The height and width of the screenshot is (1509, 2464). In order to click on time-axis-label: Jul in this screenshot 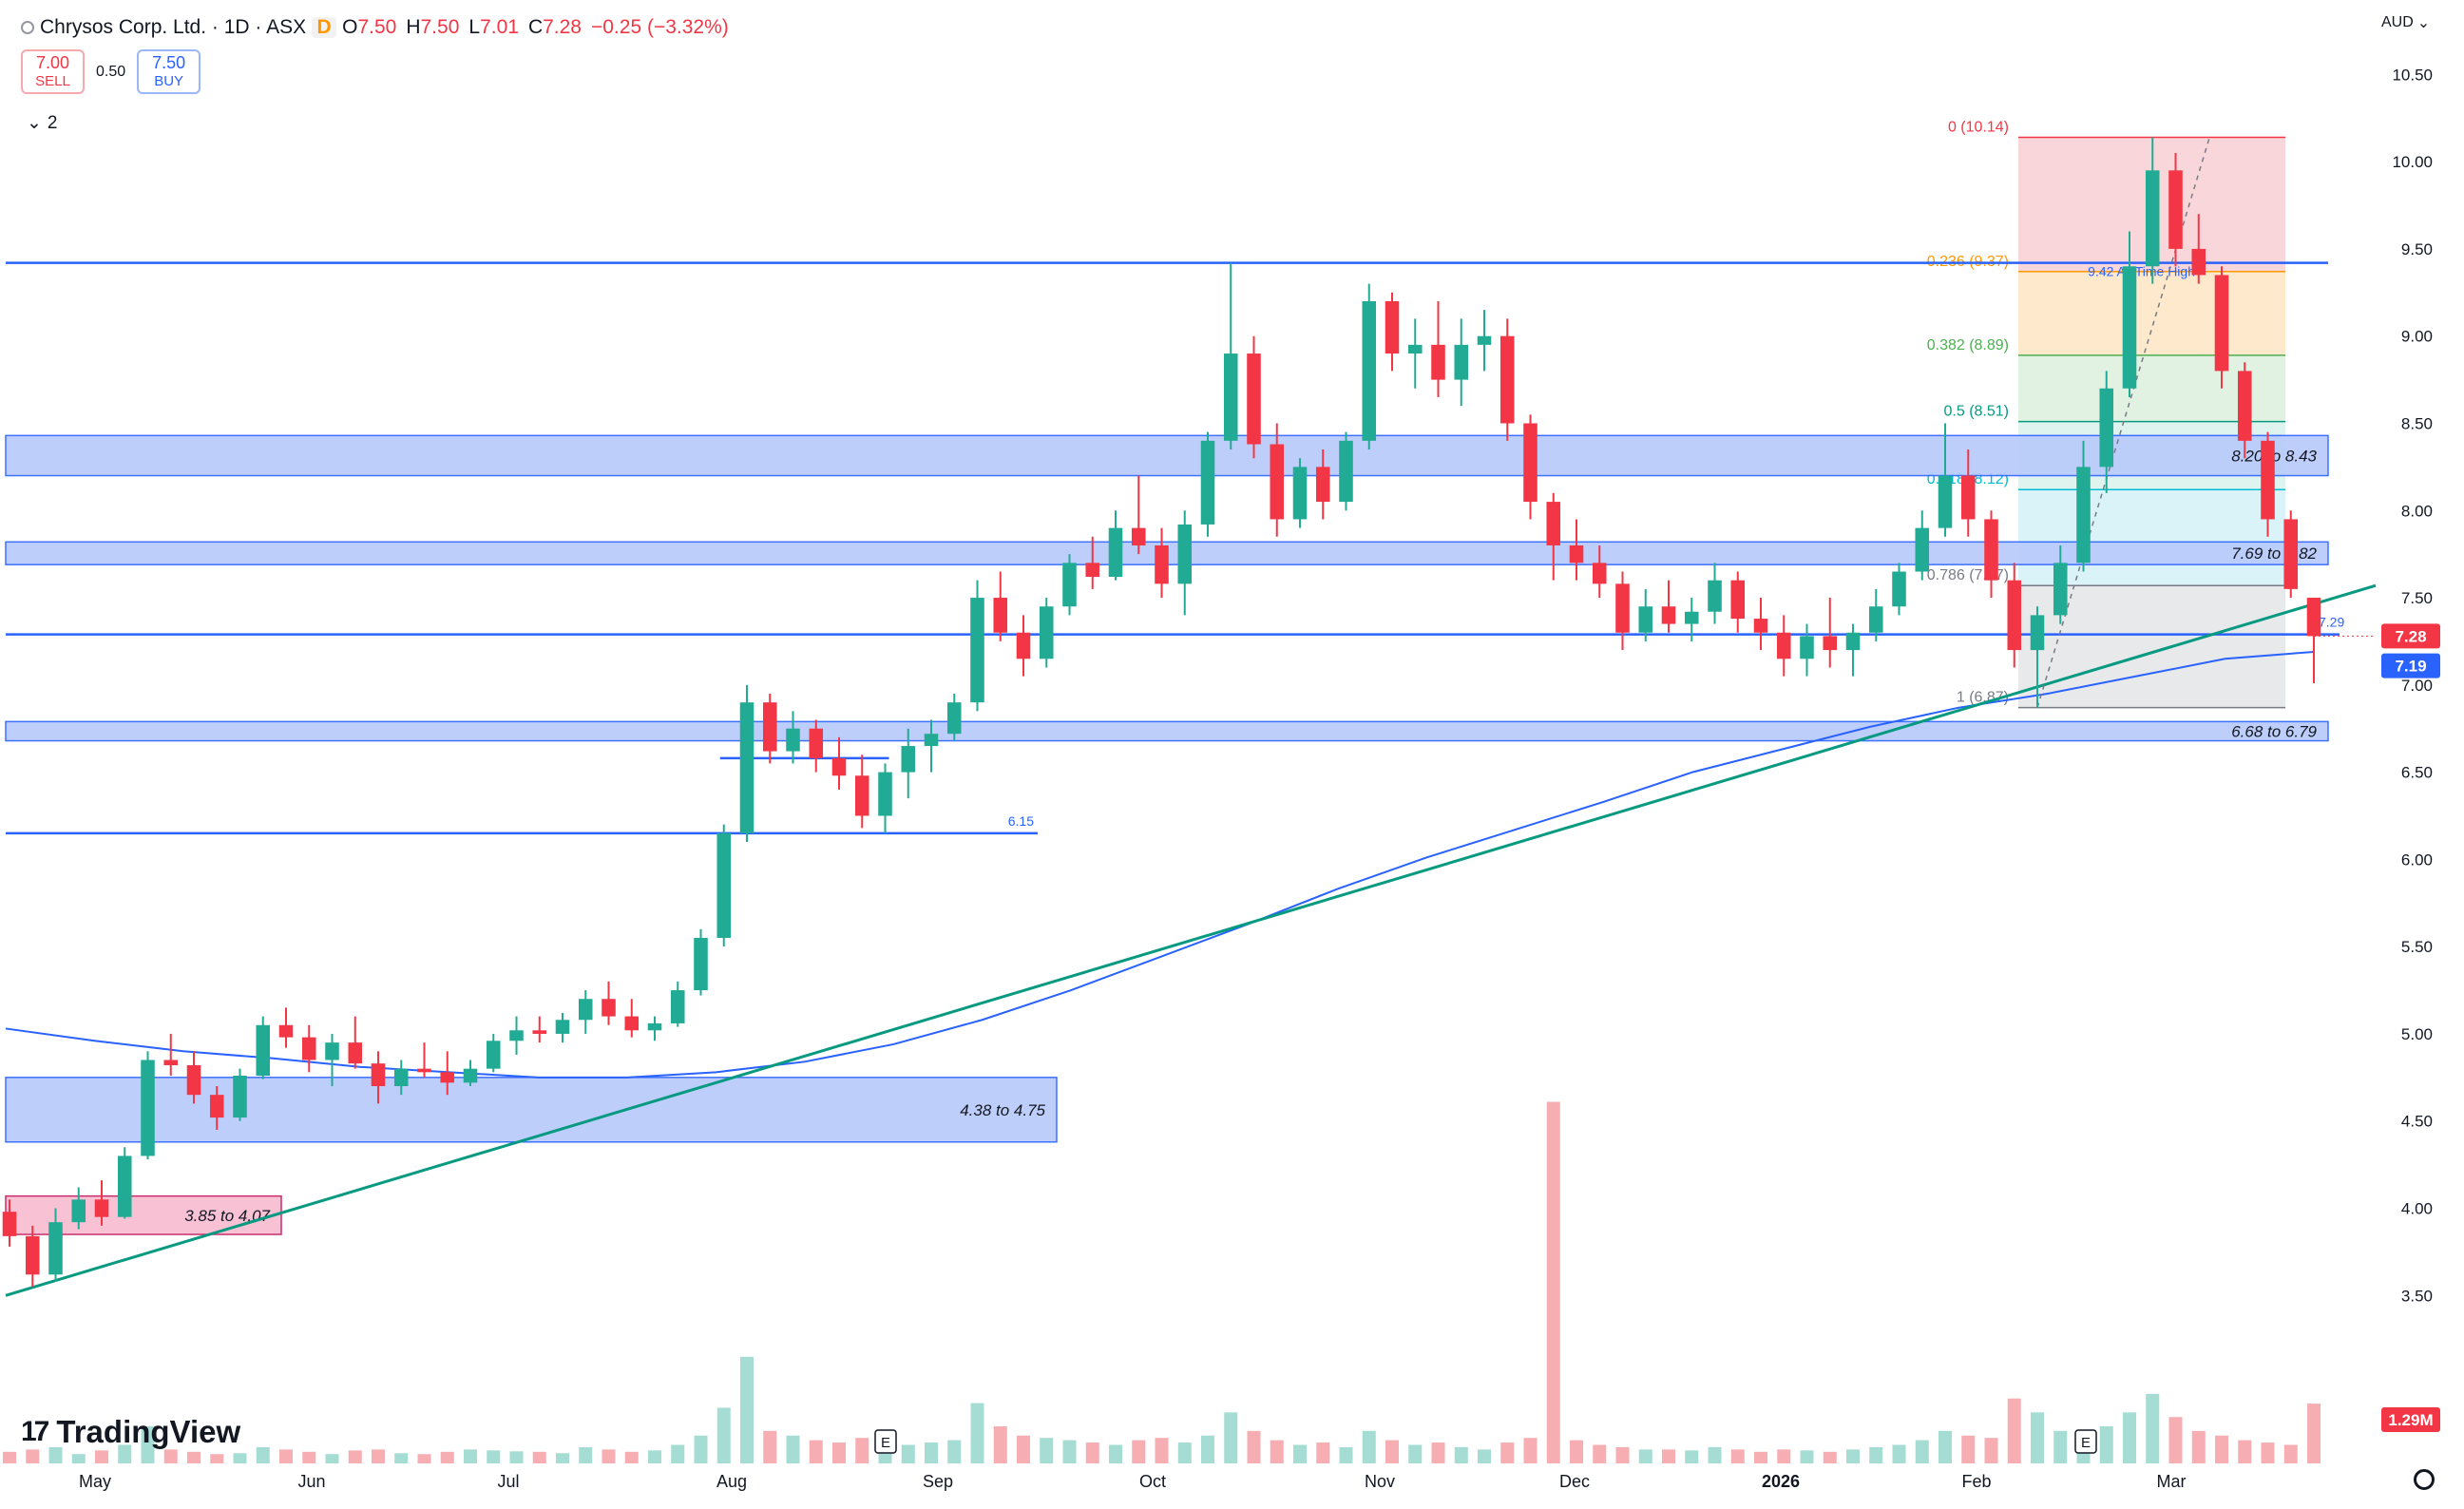, I will do `click(508, 1481)`.